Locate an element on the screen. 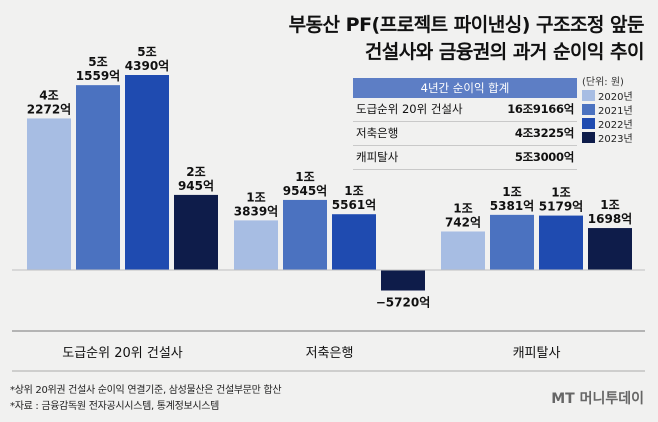 This screenshot has height=422, width=658. data-label: 5179억 is located at coordinates (561, 207).